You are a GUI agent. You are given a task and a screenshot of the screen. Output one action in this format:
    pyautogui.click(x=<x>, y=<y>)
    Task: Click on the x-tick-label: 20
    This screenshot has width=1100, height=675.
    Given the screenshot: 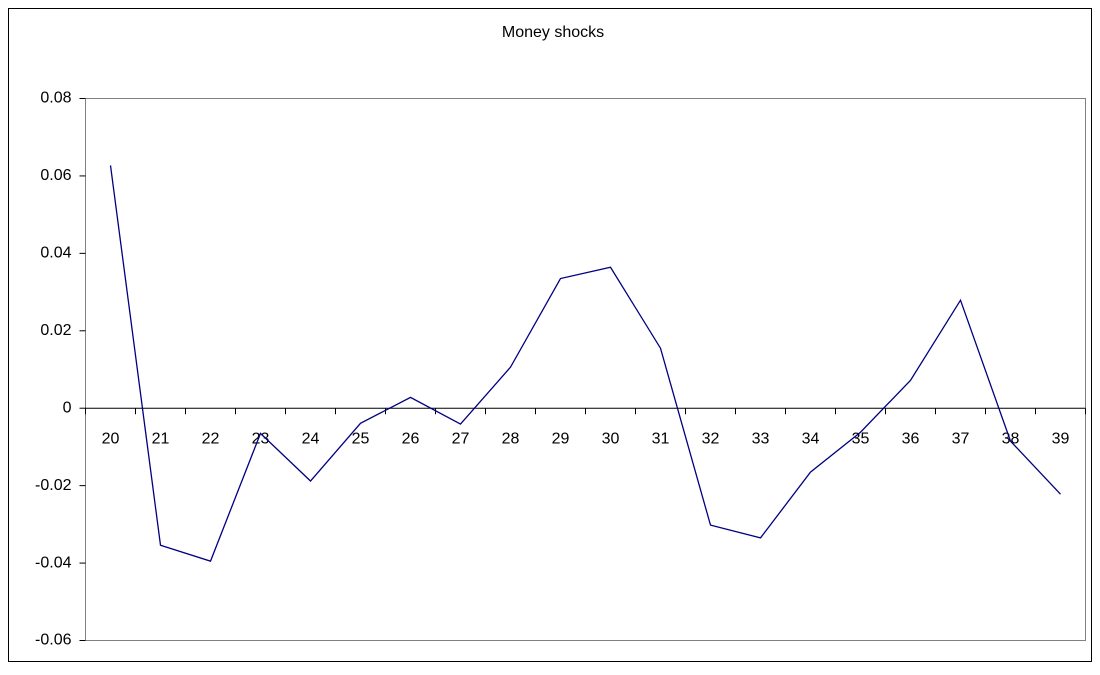 What is the action you would take?
    pyautogui.click(x=111, y=438)
    